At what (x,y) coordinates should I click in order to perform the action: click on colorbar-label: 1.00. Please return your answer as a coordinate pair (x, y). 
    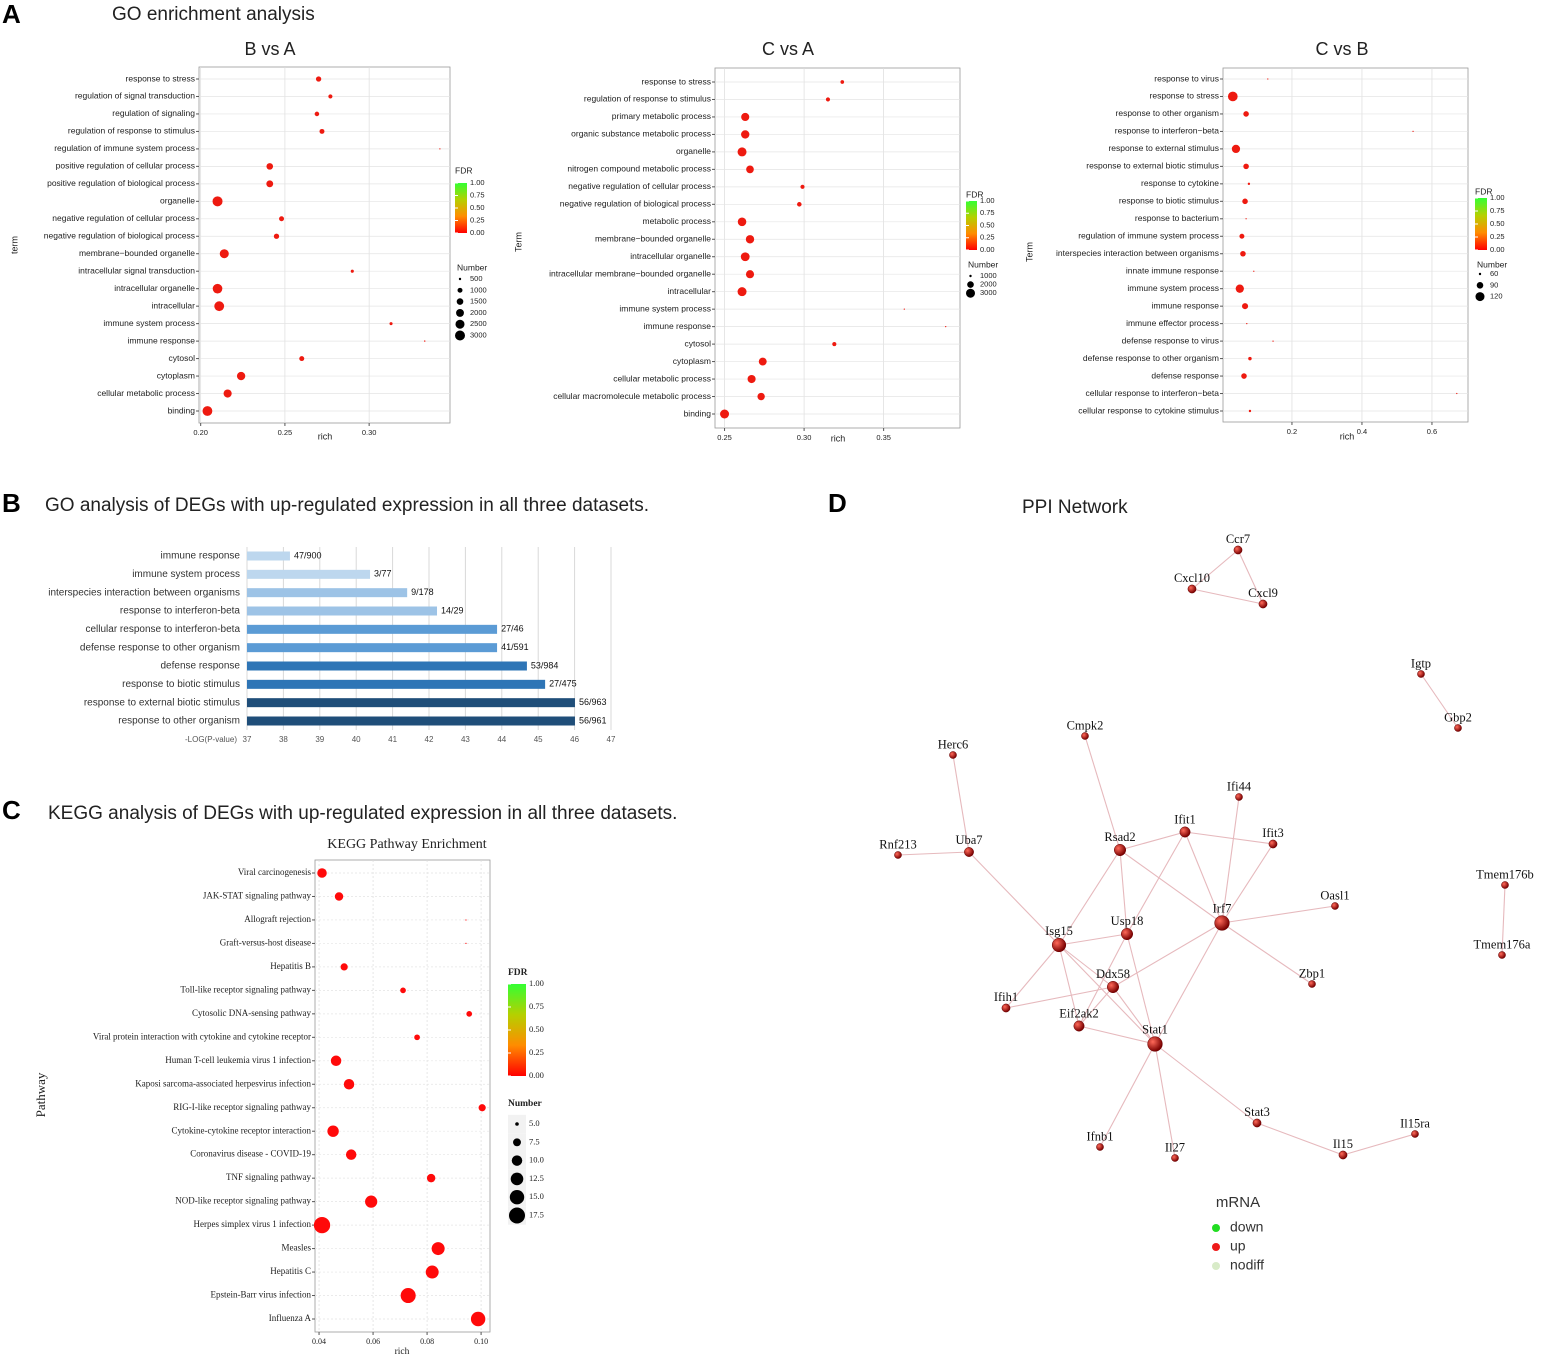
    Looking at the image, I should click on (477, 182).